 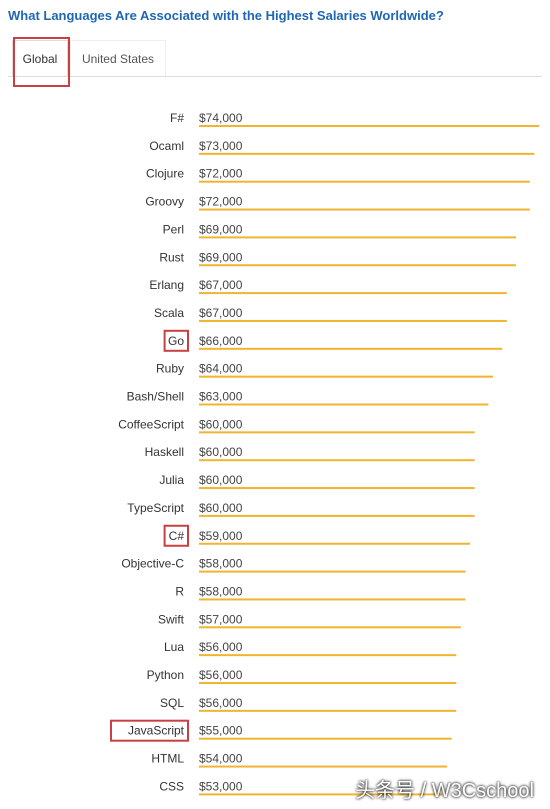 I want to click on category-label: Perl, so click(x=173, y=229).